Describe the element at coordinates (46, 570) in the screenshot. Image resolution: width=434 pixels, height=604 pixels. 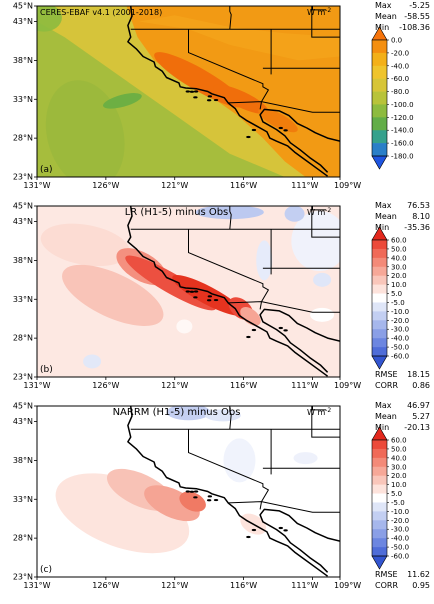
I see `panel-letter: (c)` at that location.